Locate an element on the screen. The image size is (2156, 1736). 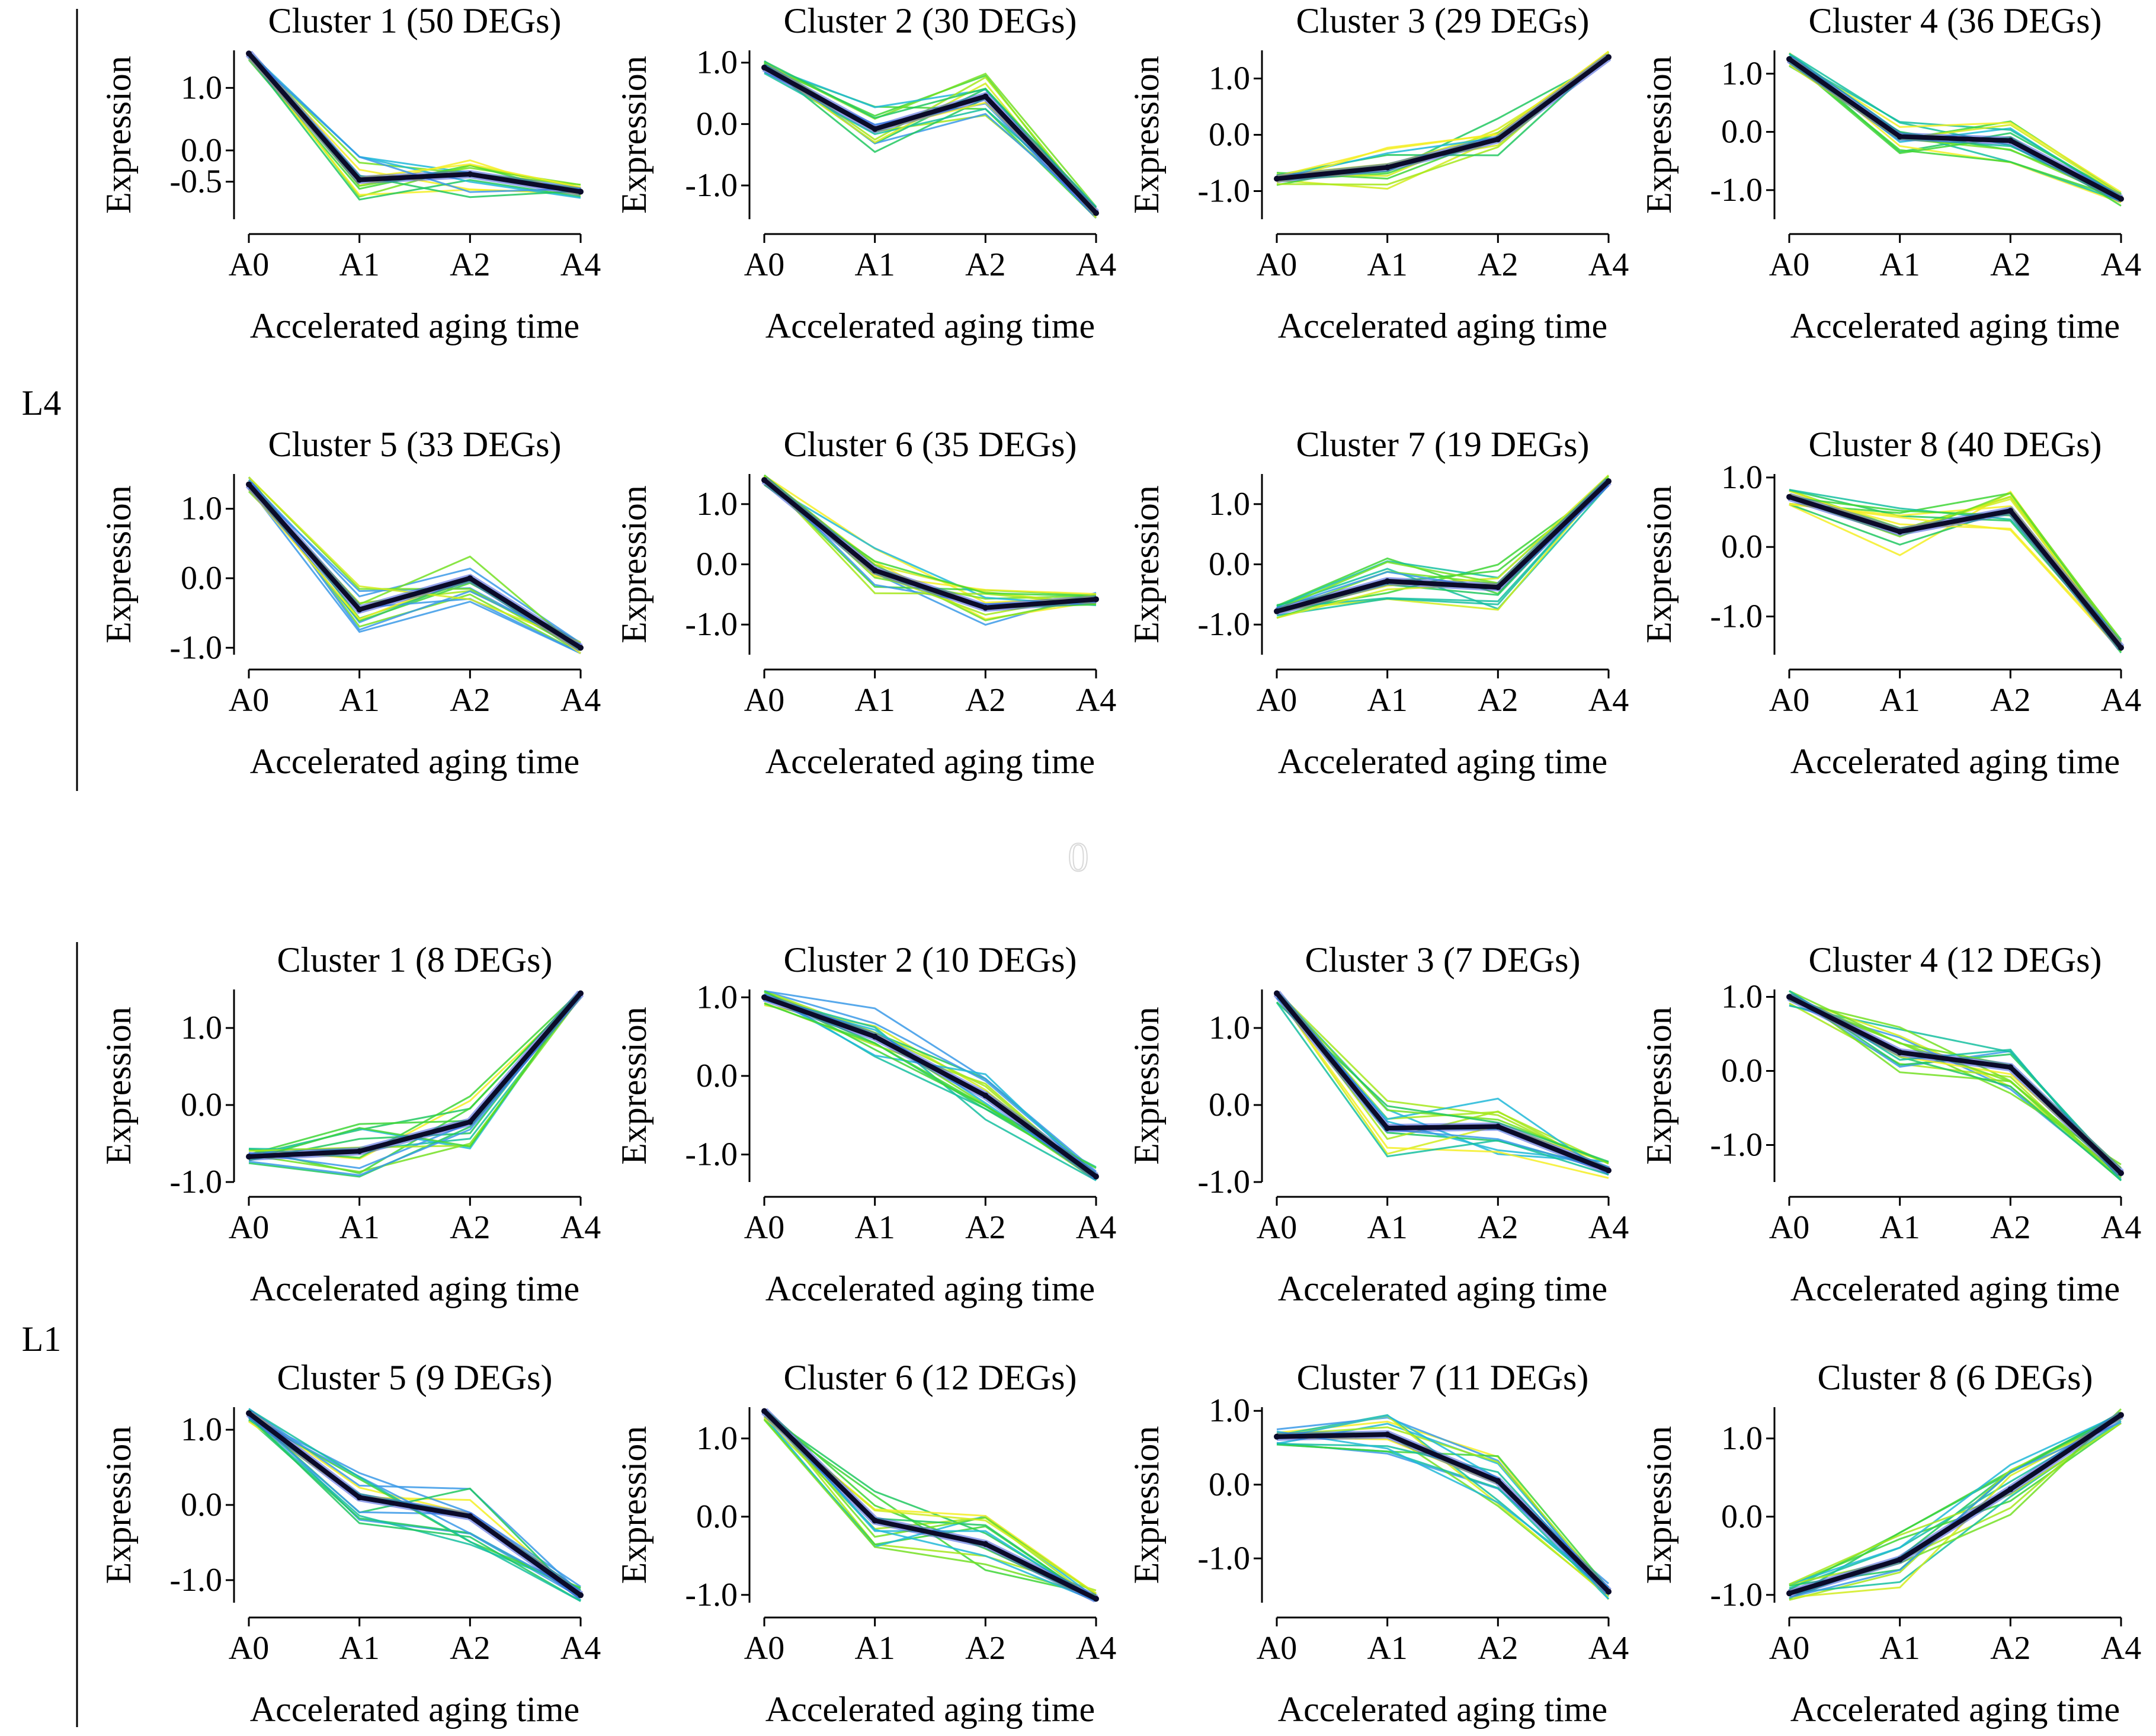
y-tick-label: -0.5 is located at coordinates (196, 182).